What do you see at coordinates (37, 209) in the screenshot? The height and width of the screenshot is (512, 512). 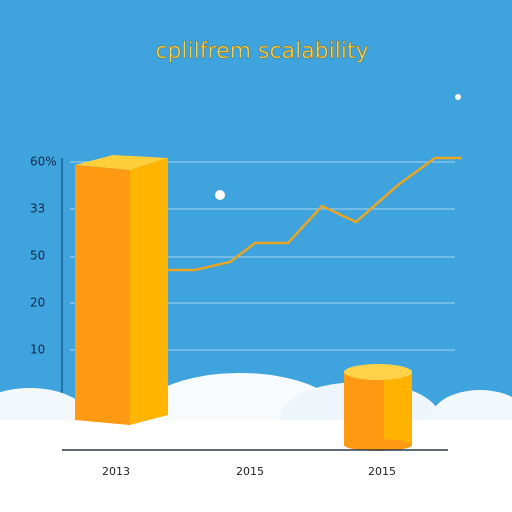 I see `y-axis-label: 33` at bounding box center [37, 209].